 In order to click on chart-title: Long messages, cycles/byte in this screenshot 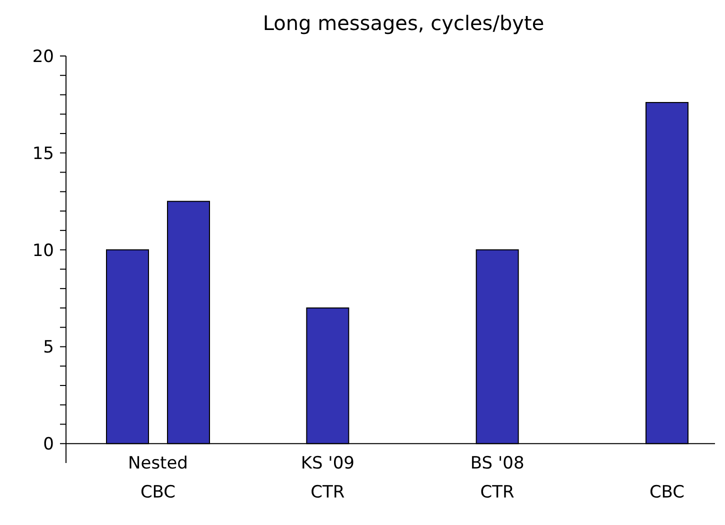, I will do `click(403, 23)`.